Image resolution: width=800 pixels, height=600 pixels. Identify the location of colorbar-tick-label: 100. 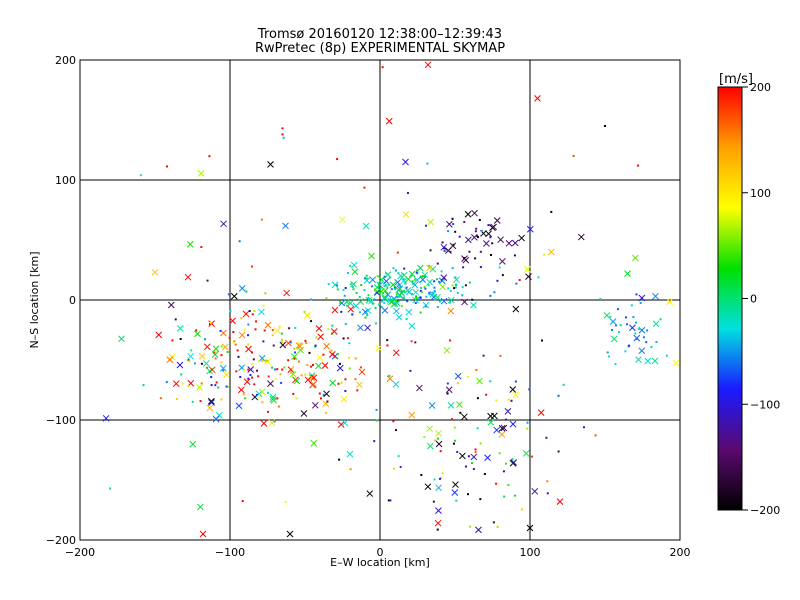
(760, 193).